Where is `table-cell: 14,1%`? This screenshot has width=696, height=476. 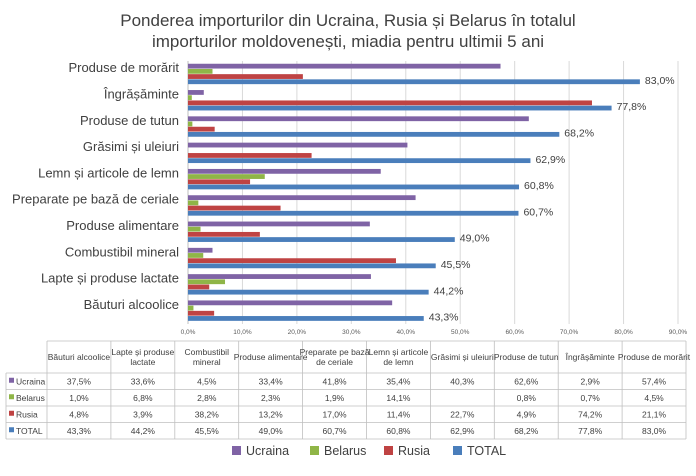
table-cell: 14,1% is located at coordinates (398, 398).